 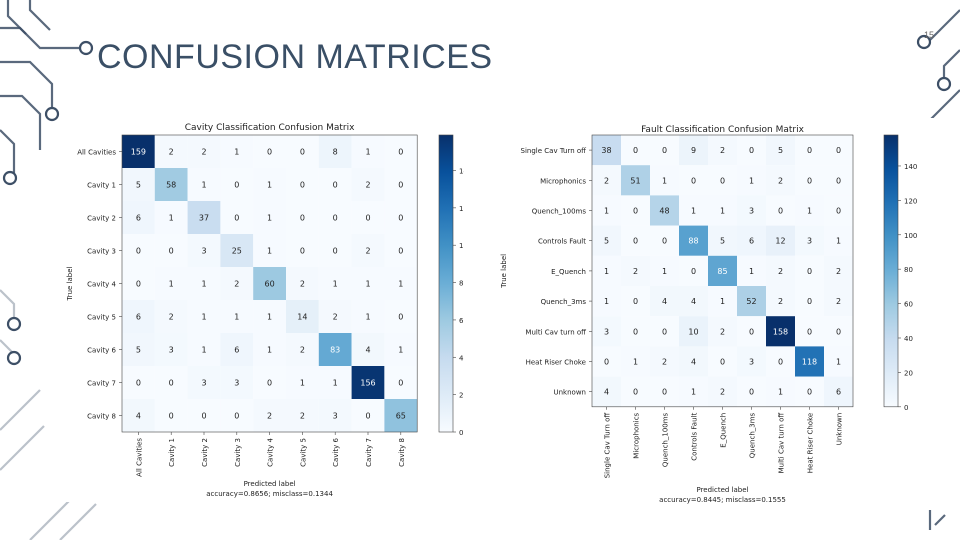 I want to click on cavity-cell-value: 6, so click(x=236, y=350).